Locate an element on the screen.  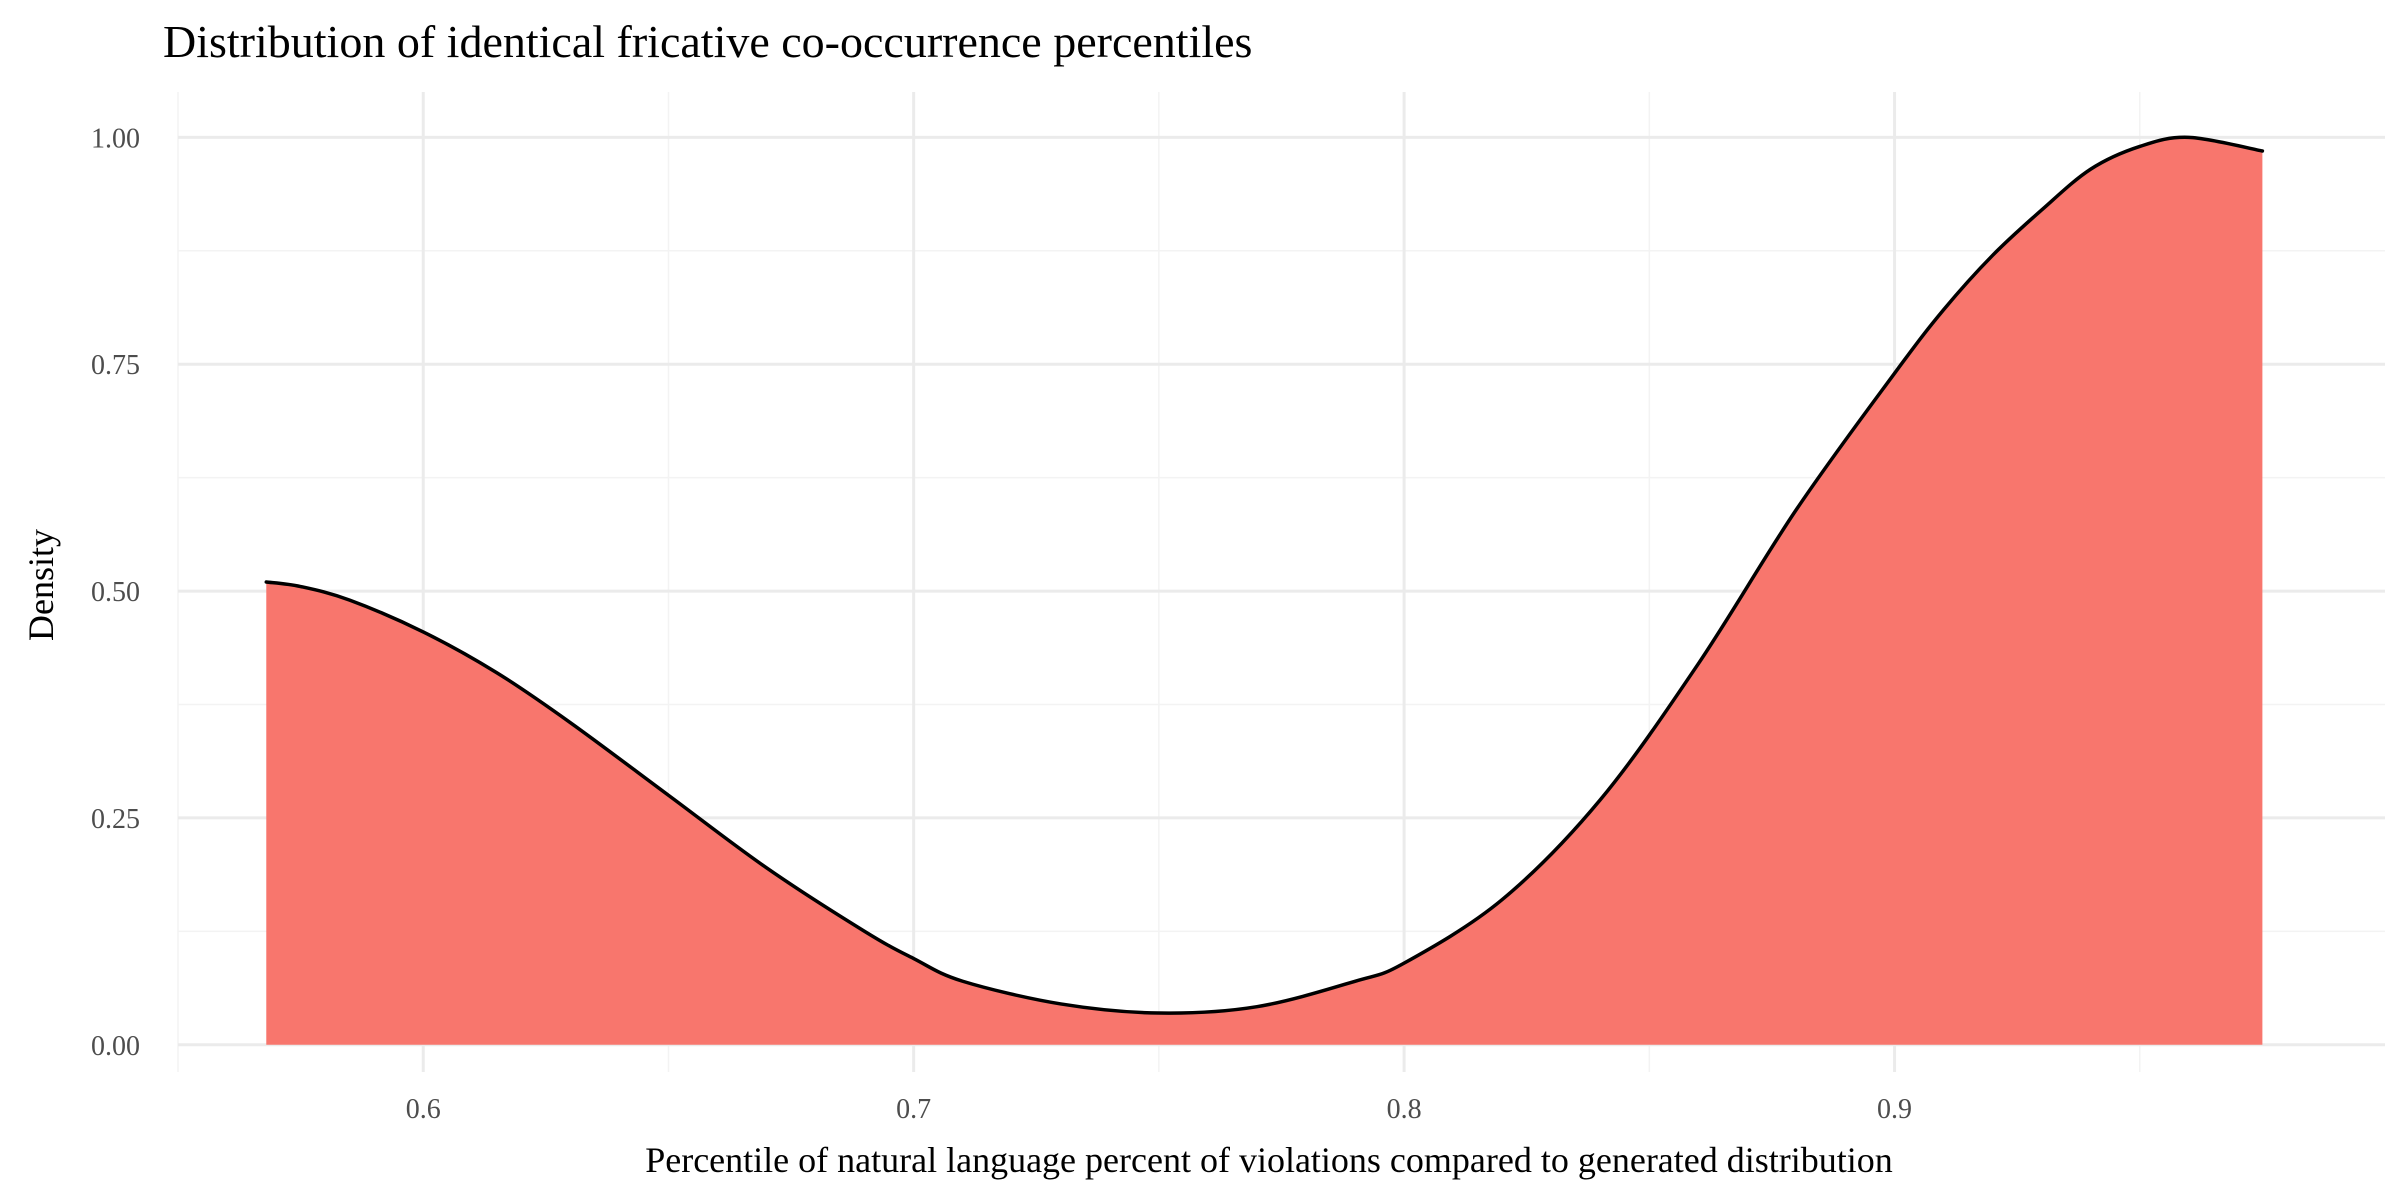
y-tick-label: 0.25 is located at coordinates (115, 819).